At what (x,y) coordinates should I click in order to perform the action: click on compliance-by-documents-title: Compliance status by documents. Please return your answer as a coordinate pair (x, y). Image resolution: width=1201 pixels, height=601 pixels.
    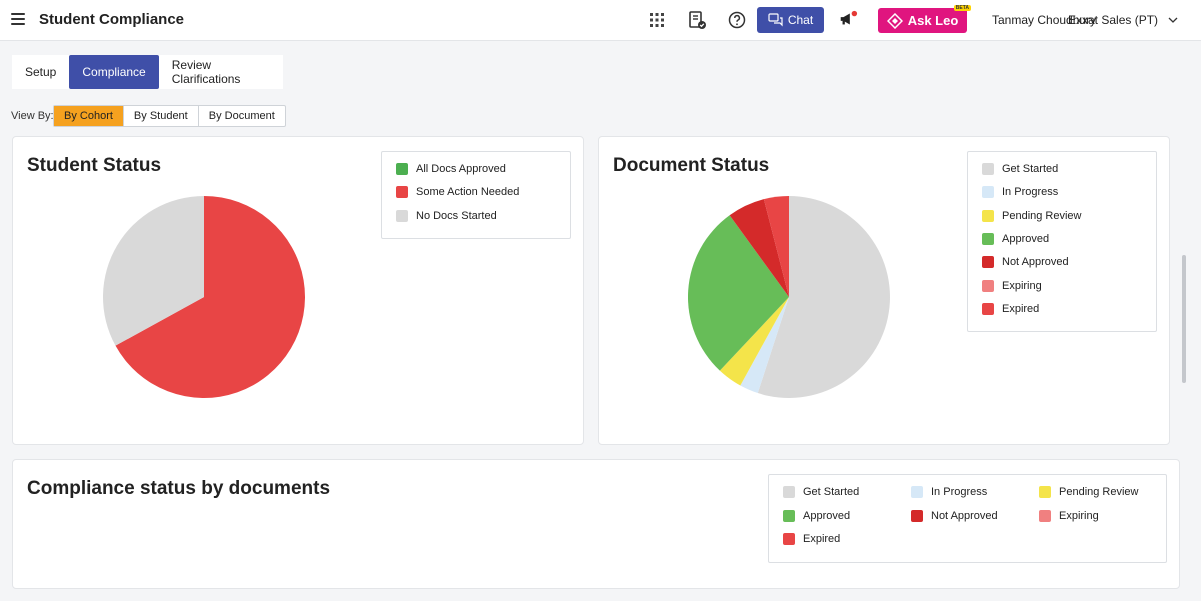
    Looking at the image, I should click on (179, 488).